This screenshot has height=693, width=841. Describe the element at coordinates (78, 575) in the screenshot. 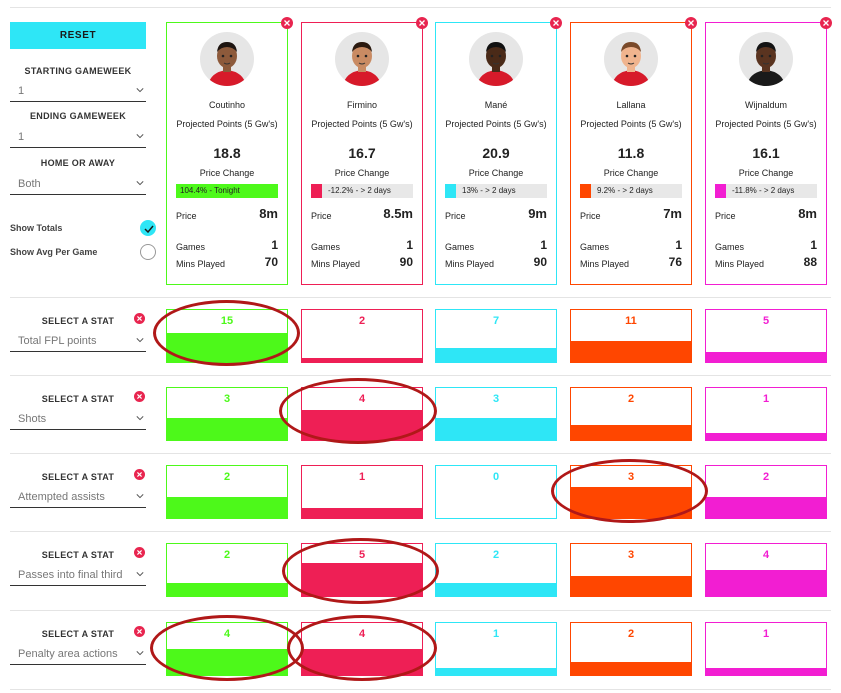

I see `stat-select-dropdown: Passes into final third` at that location.